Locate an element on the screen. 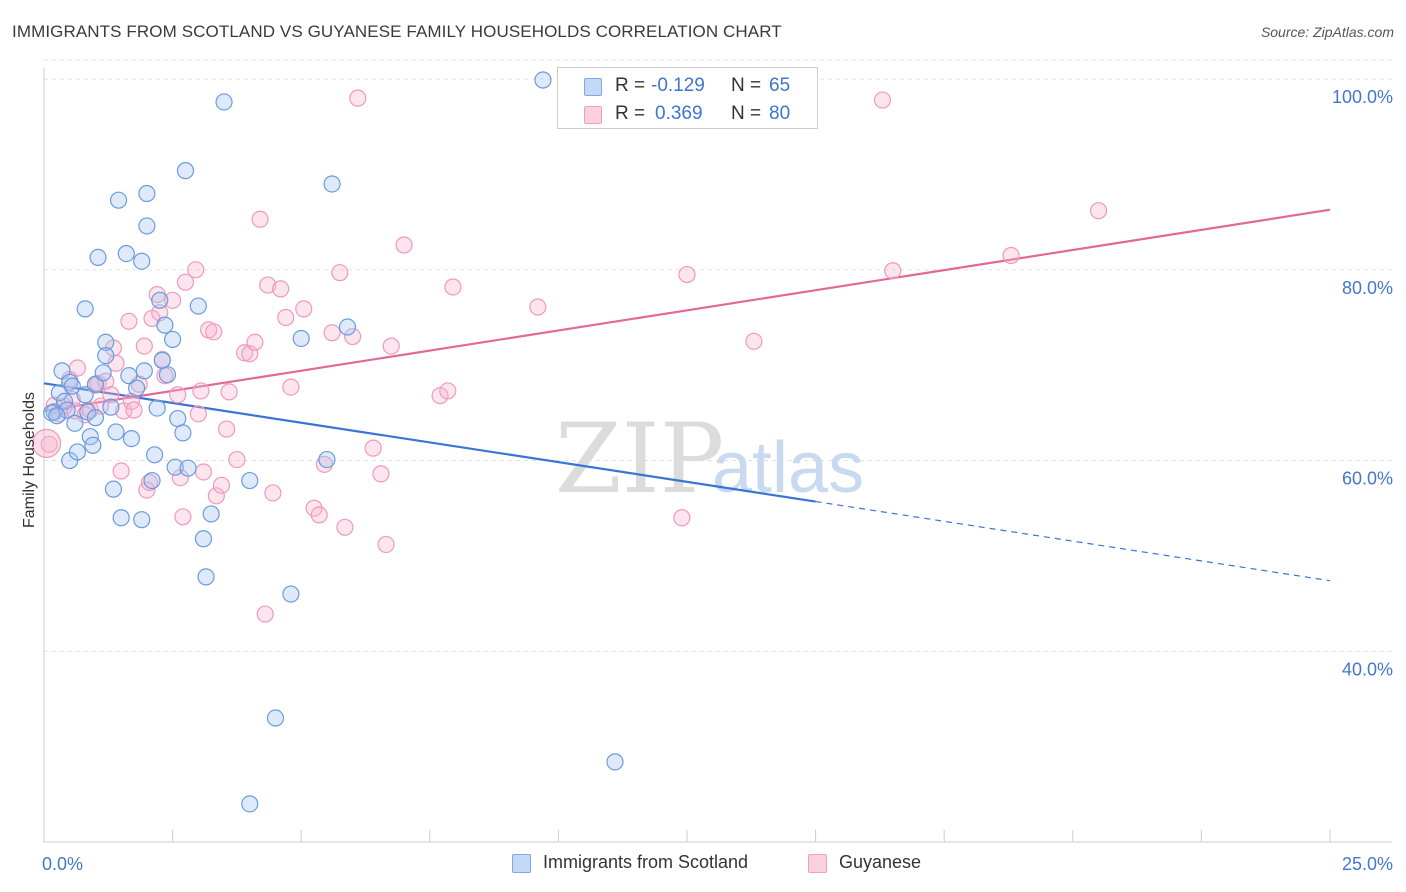  data-point-guyanese-cluster is located at coordinates (46, 443).